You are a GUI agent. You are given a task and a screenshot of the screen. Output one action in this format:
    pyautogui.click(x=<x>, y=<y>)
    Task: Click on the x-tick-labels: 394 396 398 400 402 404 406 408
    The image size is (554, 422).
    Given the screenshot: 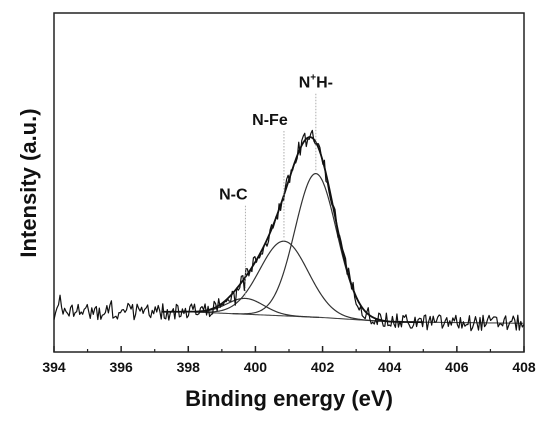 What is the action you would take?
    pyautogui.click(x=289, y=367)
    